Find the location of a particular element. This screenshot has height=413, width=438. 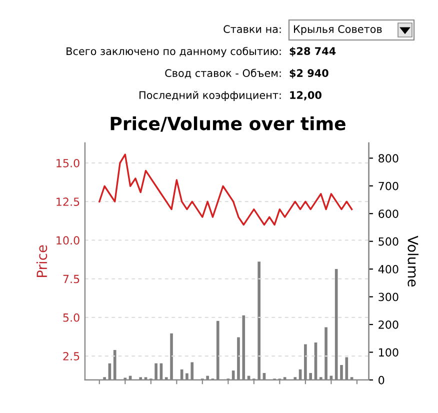

y-tick-label: 2.5 is located at coordinates (71, 356).